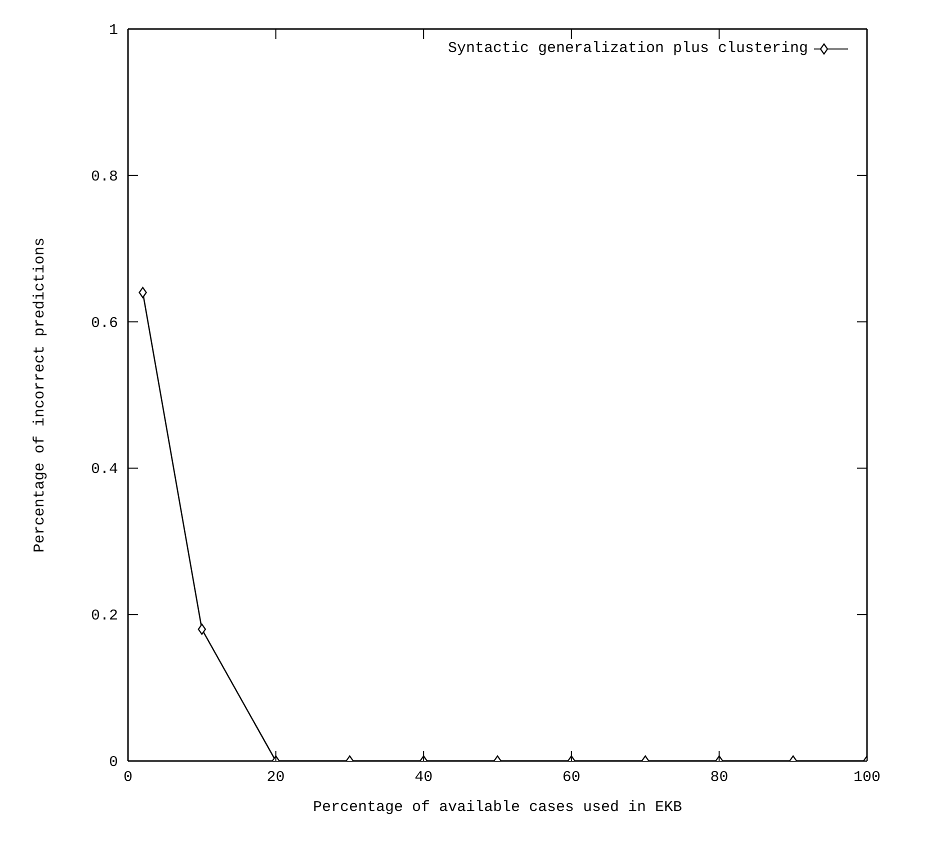 This screenshot has height=867, width=928. What do you see at coordinates (497, 807) in the screenshot?
I see `x-axis-title: Percentage of available cases used in EKB` at bounding box center [497, 807].